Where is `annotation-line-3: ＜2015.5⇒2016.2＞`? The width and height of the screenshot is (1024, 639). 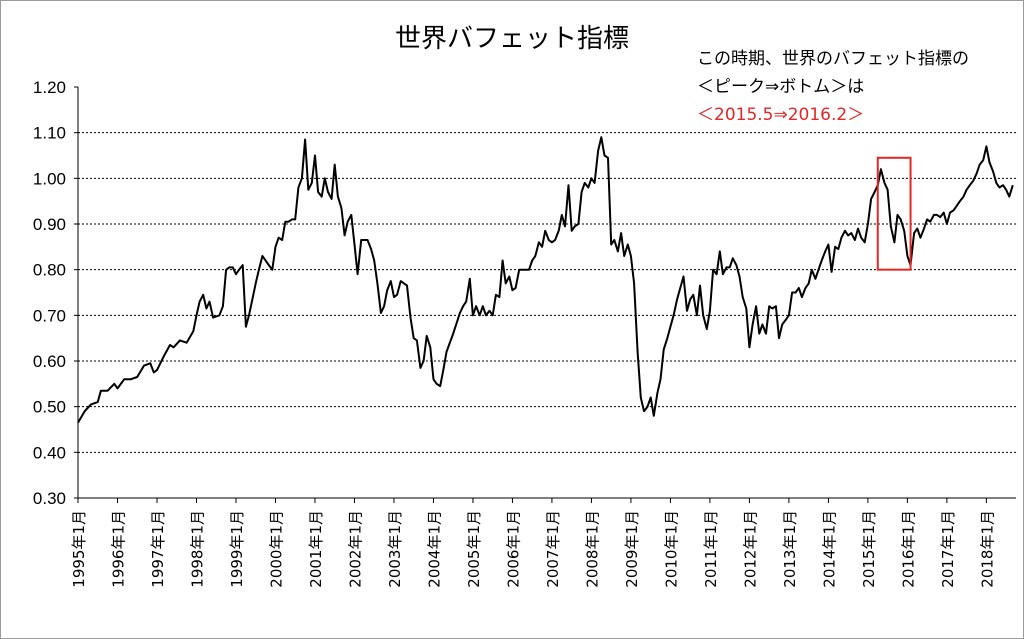 annotation-line-3: ＜2015.5⇒2016.2＞ is located at coordinates (780, 115).